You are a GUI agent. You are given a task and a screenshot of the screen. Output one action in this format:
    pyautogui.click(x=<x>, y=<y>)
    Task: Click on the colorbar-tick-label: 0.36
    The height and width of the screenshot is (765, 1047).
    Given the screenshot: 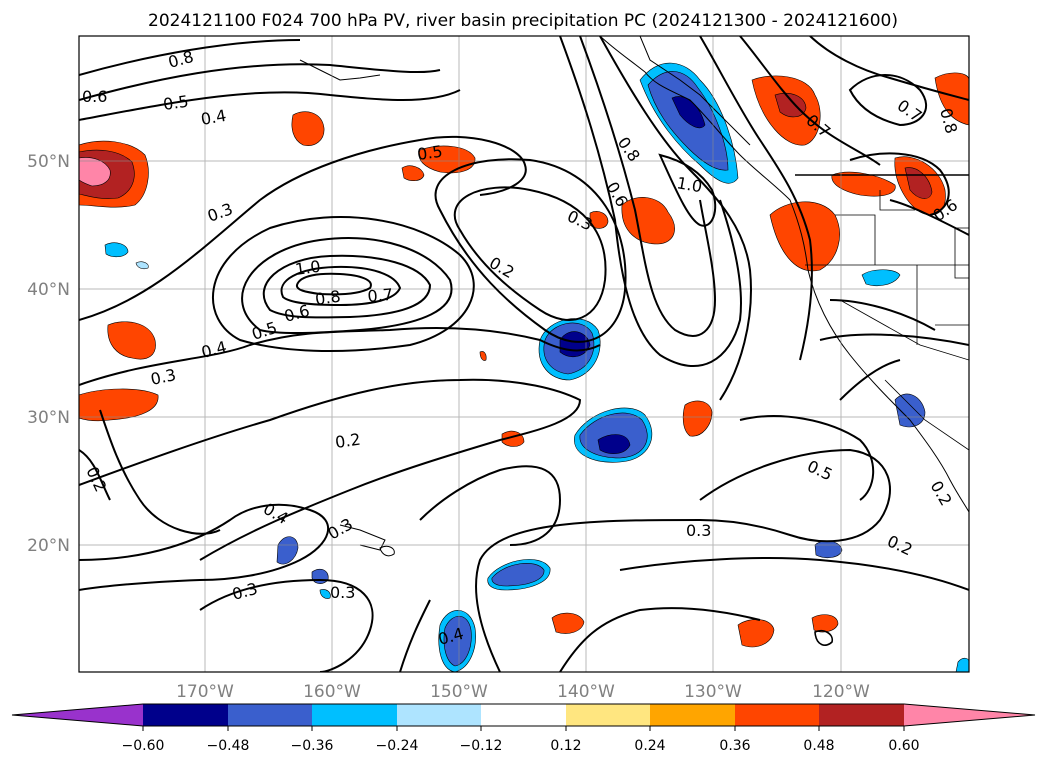 What is the action you would take?
    pyautogui.click(x=734, y=746)
    